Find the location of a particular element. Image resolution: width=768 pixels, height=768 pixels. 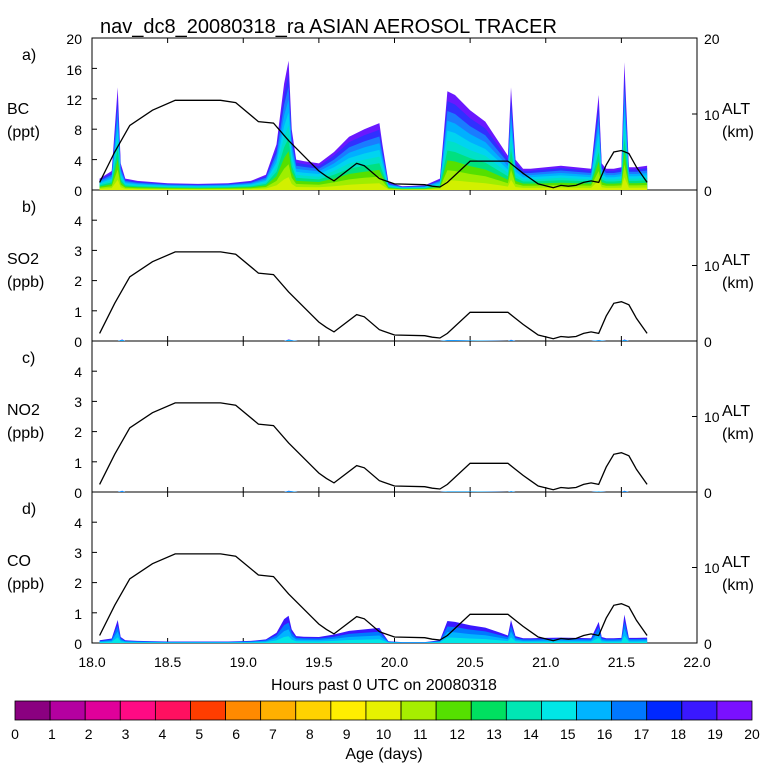

colorbar-tick-label: 11 is located at coordinates (420, 734).